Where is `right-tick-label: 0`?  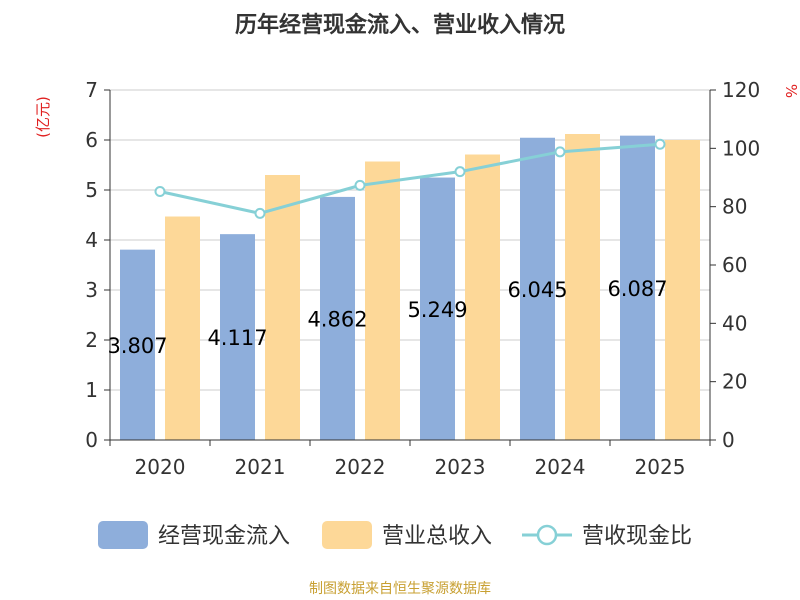 right-tick-label: 0 is located at coordinates (728, 440).